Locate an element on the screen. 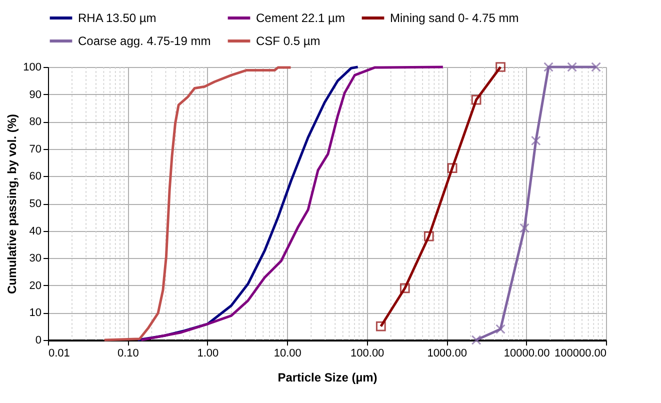 The width and height of the screenshot is (661, 403). x-tick-label: 0.01 is located at coordinates (59, 354).